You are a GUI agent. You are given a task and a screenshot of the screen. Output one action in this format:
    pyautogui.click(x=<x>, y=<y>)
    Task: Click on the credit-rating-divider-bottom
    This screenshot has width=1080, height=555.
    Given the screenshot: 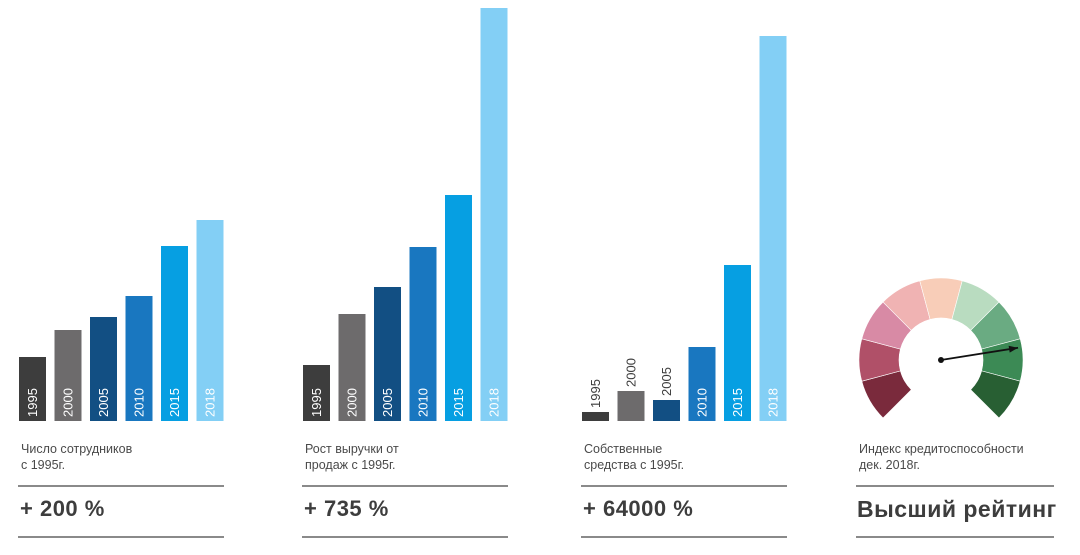 What is the action you would take?
    pyautogui.click(x=955, y=537)
    